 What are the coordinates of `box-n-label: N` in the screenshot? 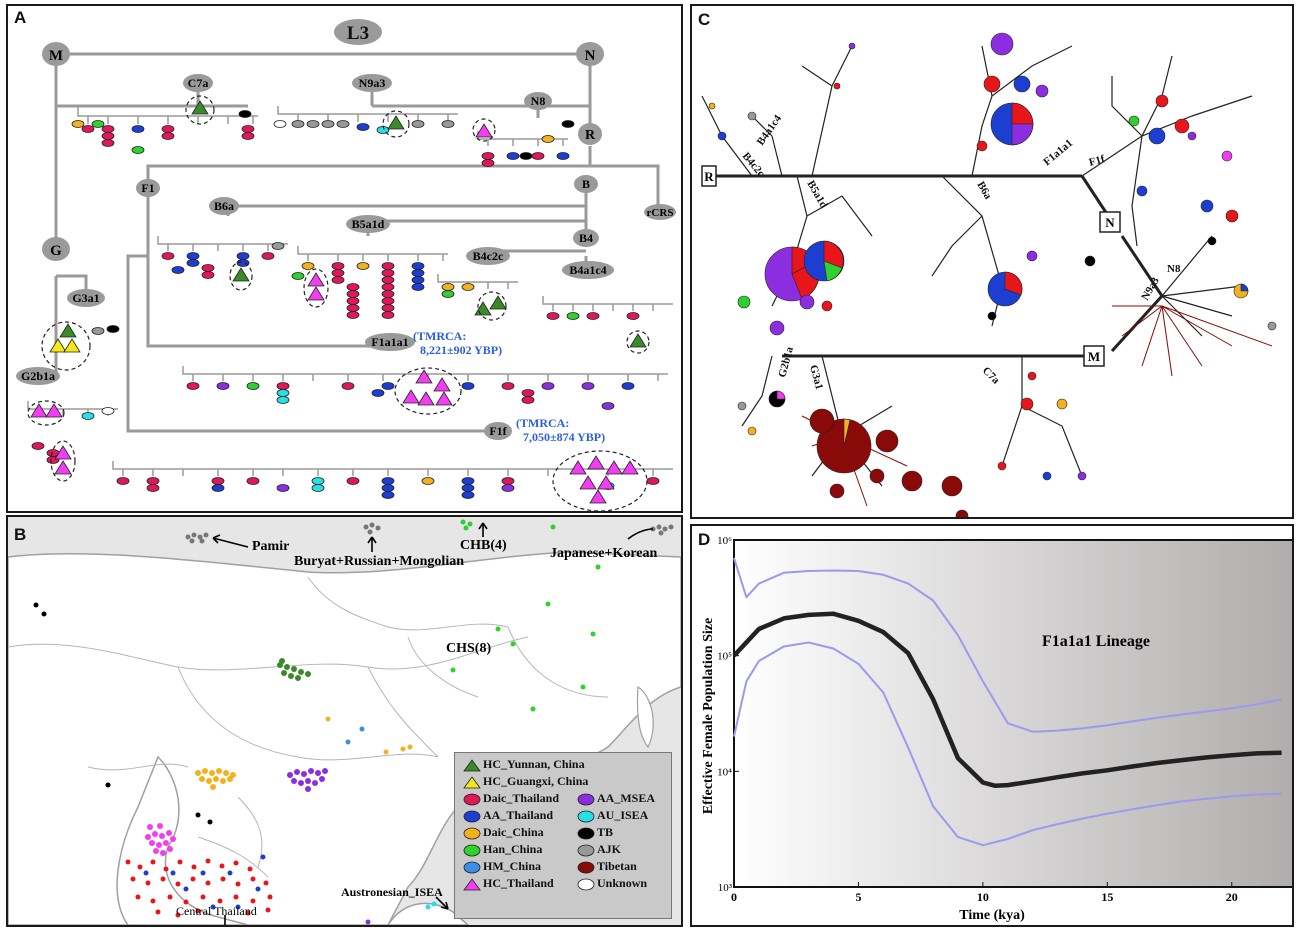 It's located at (1110, 222).